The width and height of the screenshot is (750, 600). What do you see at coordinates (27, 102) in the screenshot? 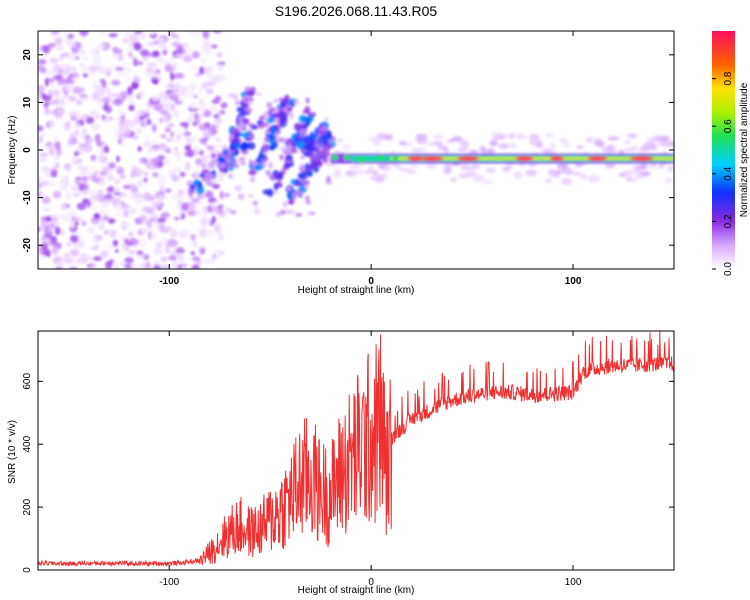
I see `y-tick-label: 10` at bounding box center [27, 102].